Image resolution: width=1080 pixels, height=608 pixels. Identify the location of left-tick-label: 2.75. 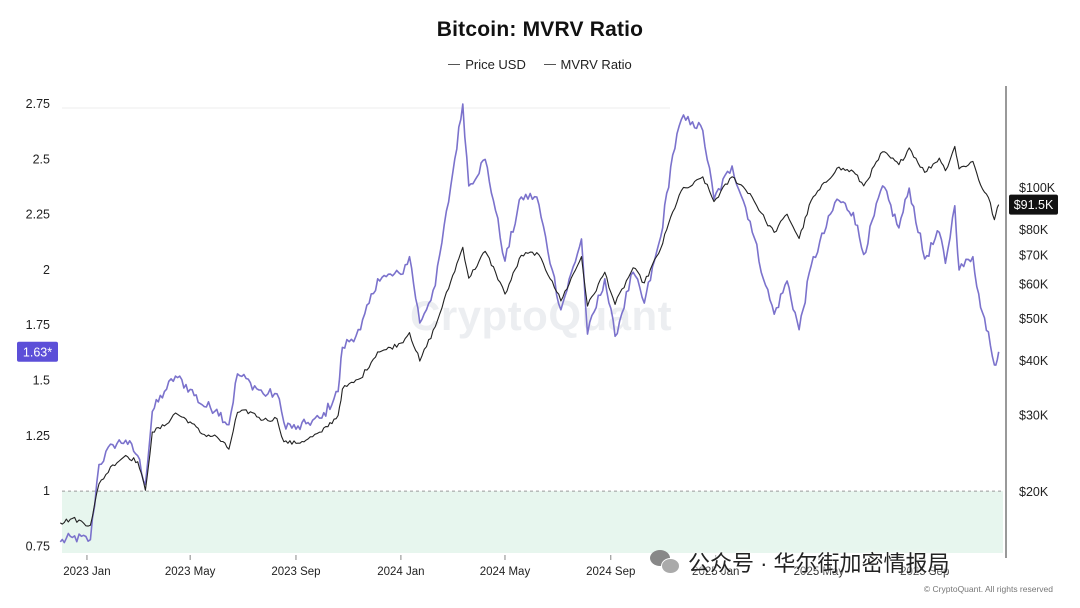
(38, 104).